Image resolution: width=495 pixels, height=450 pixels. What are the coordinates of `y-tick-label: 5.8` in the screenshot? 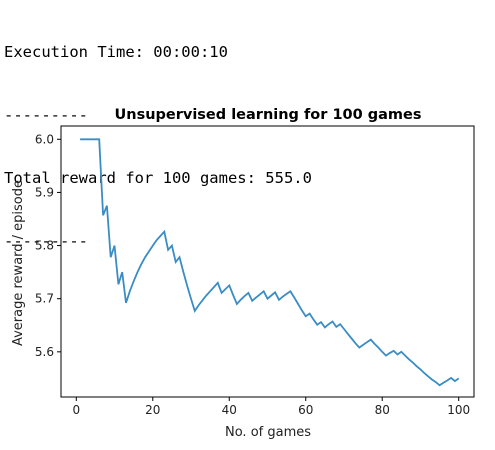 It's located at (44, 246).